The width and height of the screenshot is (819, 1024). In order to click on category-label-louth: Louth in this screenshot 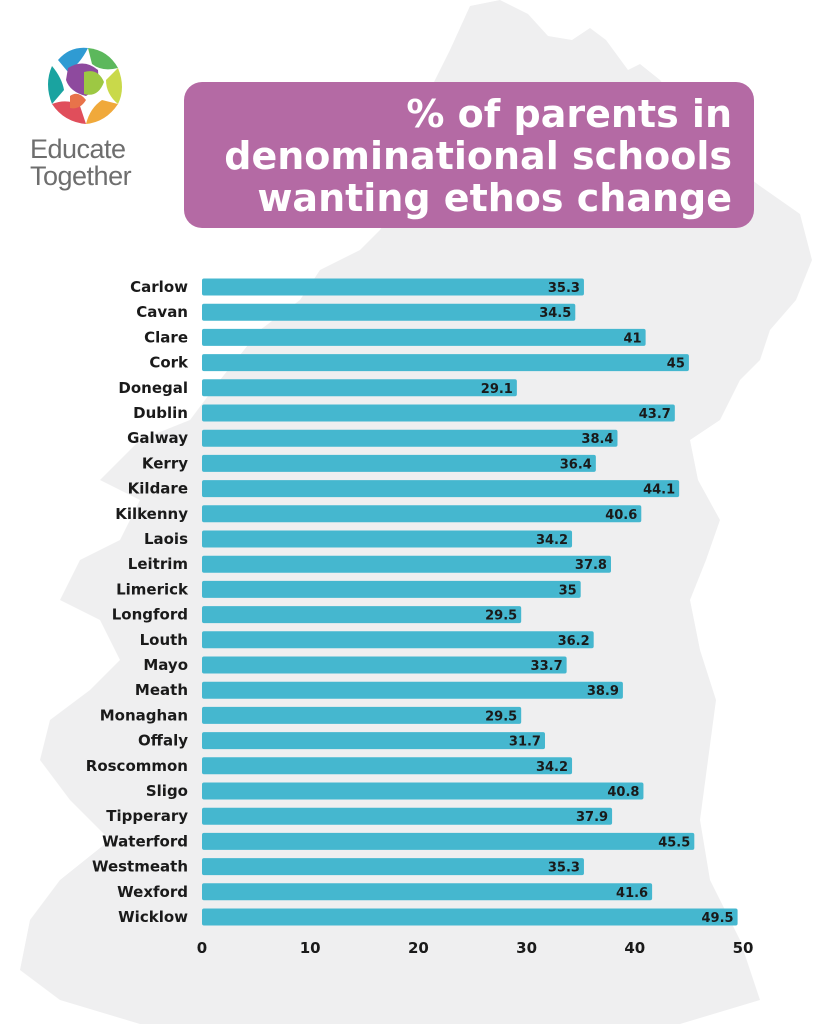, I will do `click(164, 640)`.